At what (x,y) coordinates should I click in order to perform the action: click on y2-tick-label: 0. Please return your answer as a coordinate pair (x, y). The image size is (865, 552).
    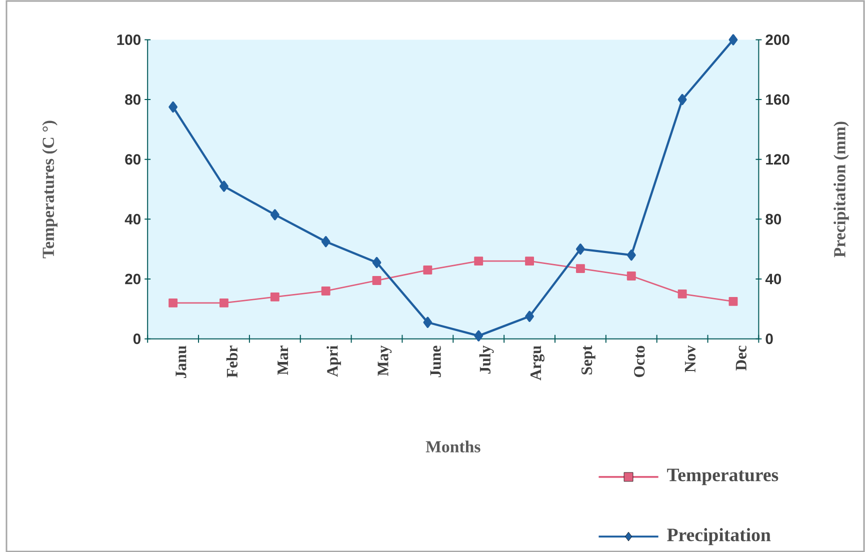
    Looking at the image, I should click on (769, 338).